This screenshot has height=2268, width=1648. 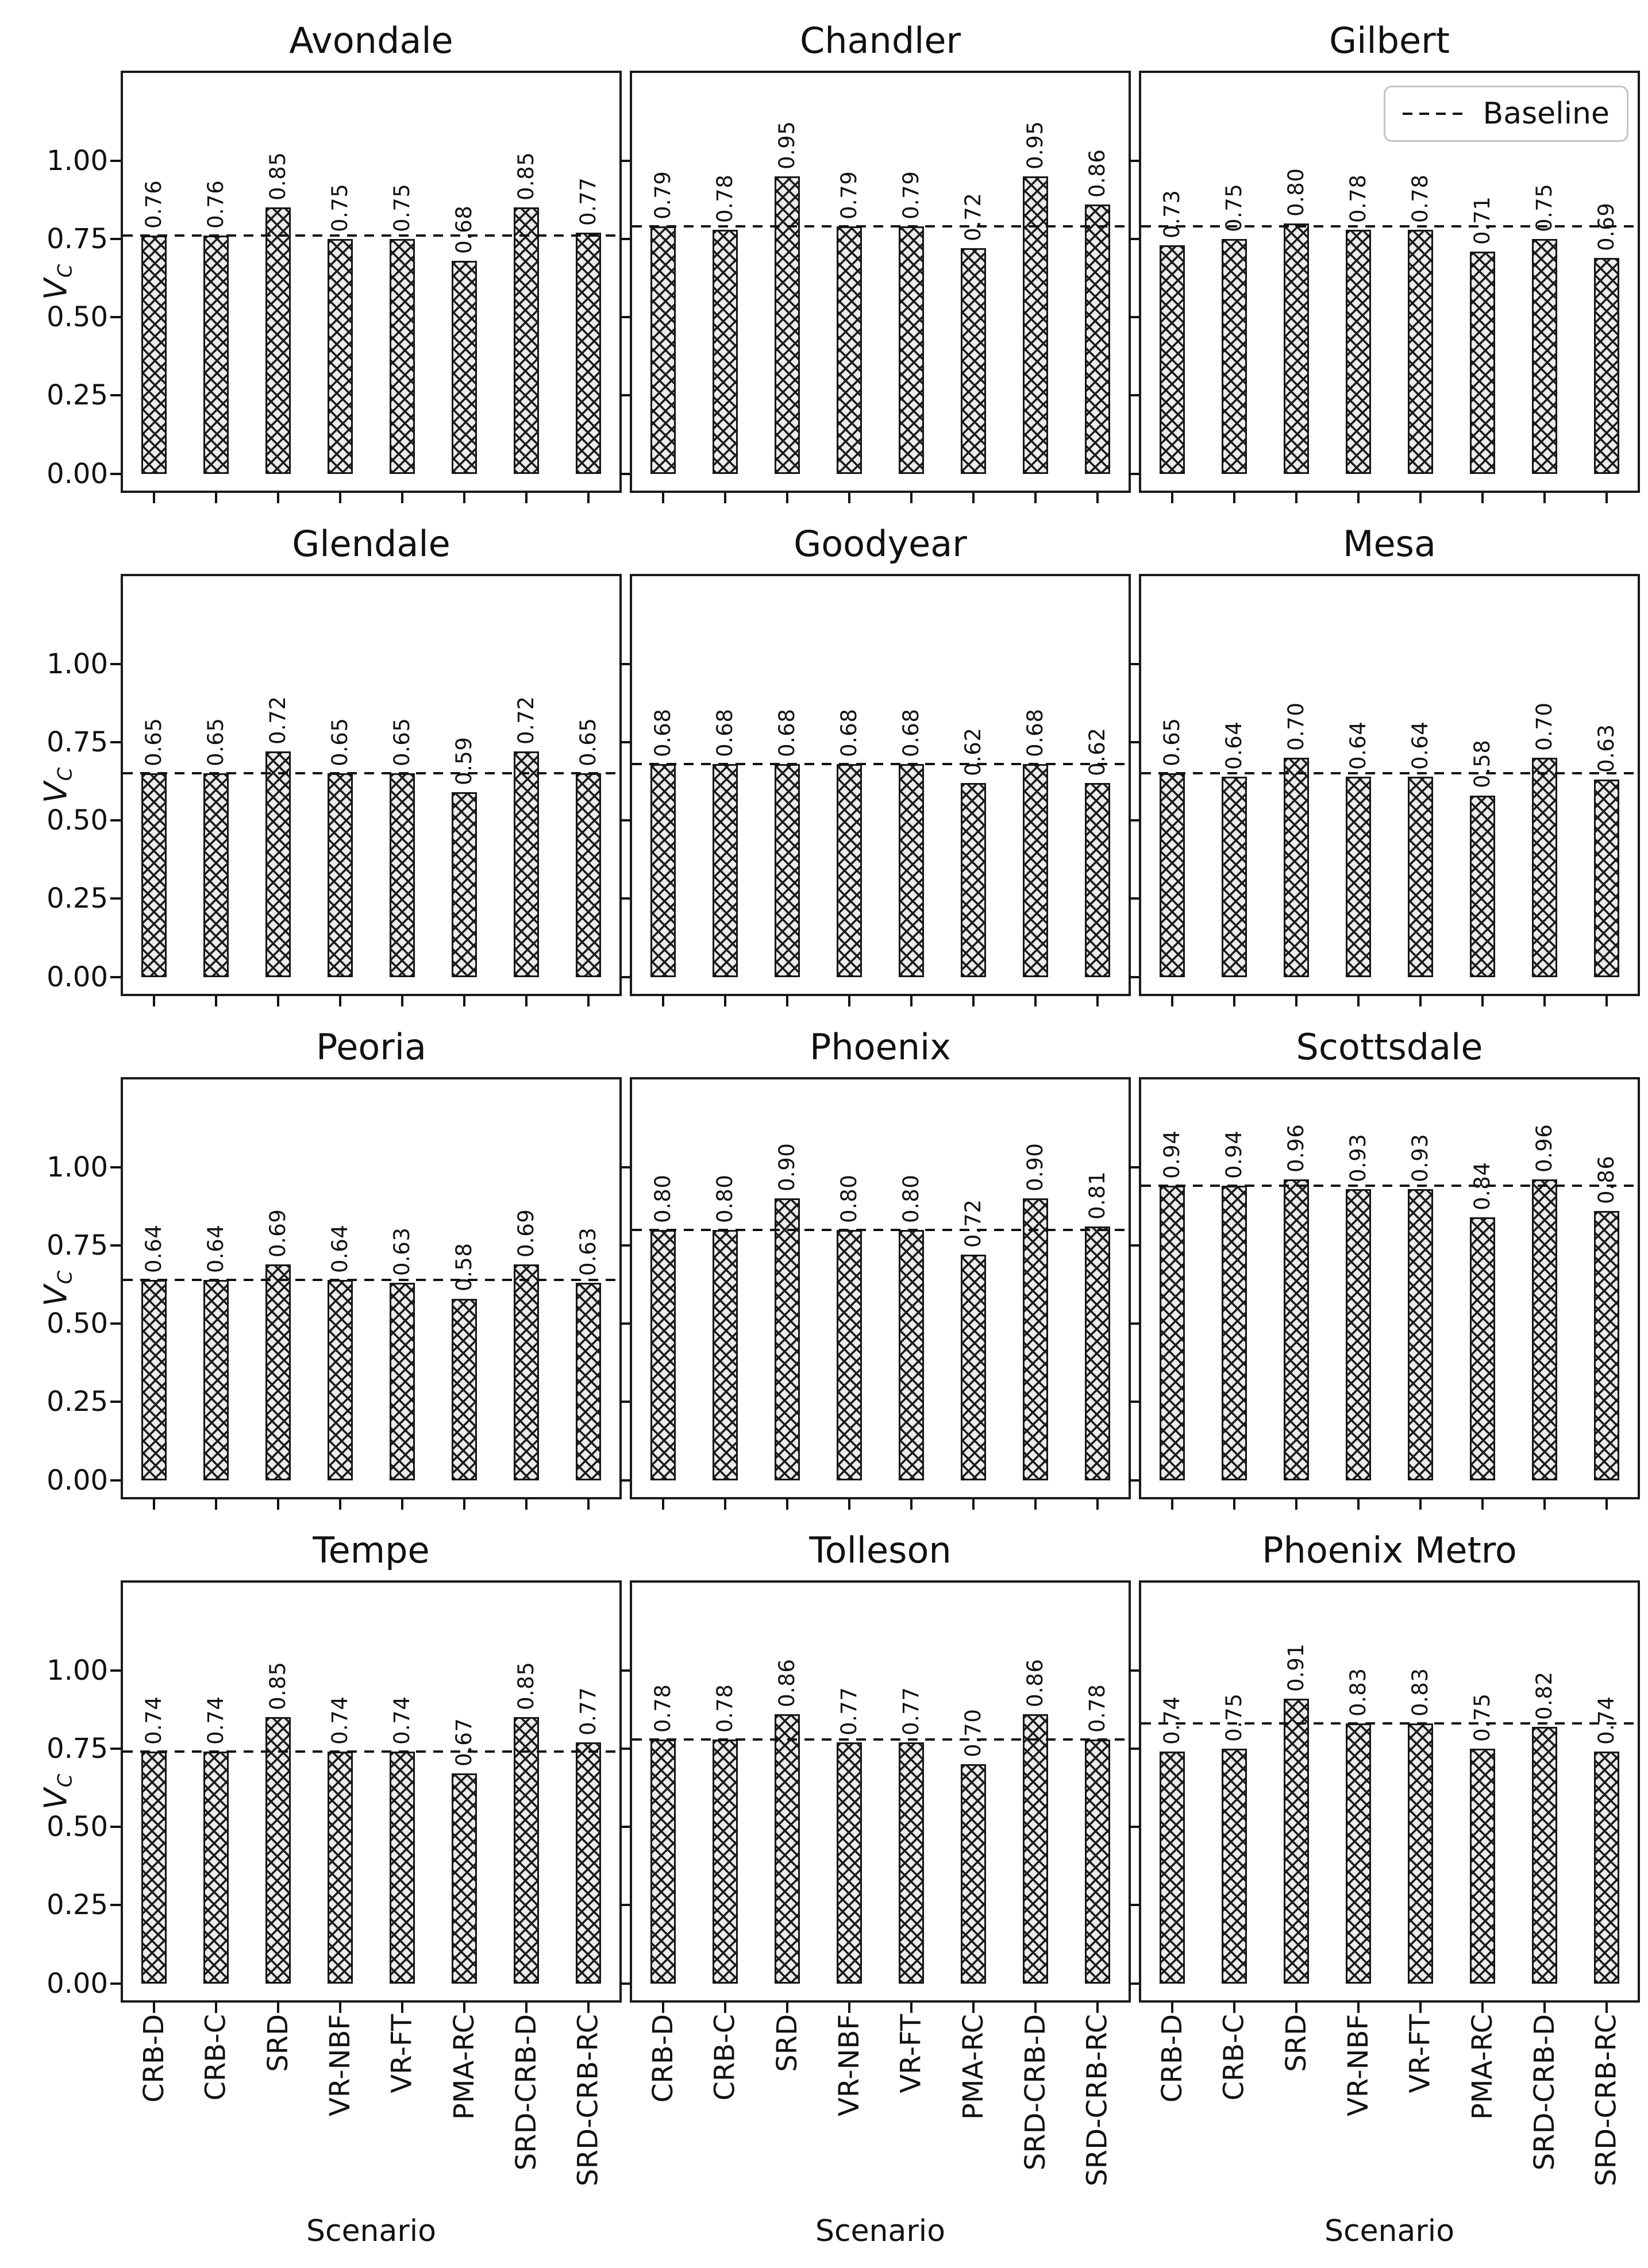 I want to click on y-tick-label: 0.00, so click(x=77, y=977).